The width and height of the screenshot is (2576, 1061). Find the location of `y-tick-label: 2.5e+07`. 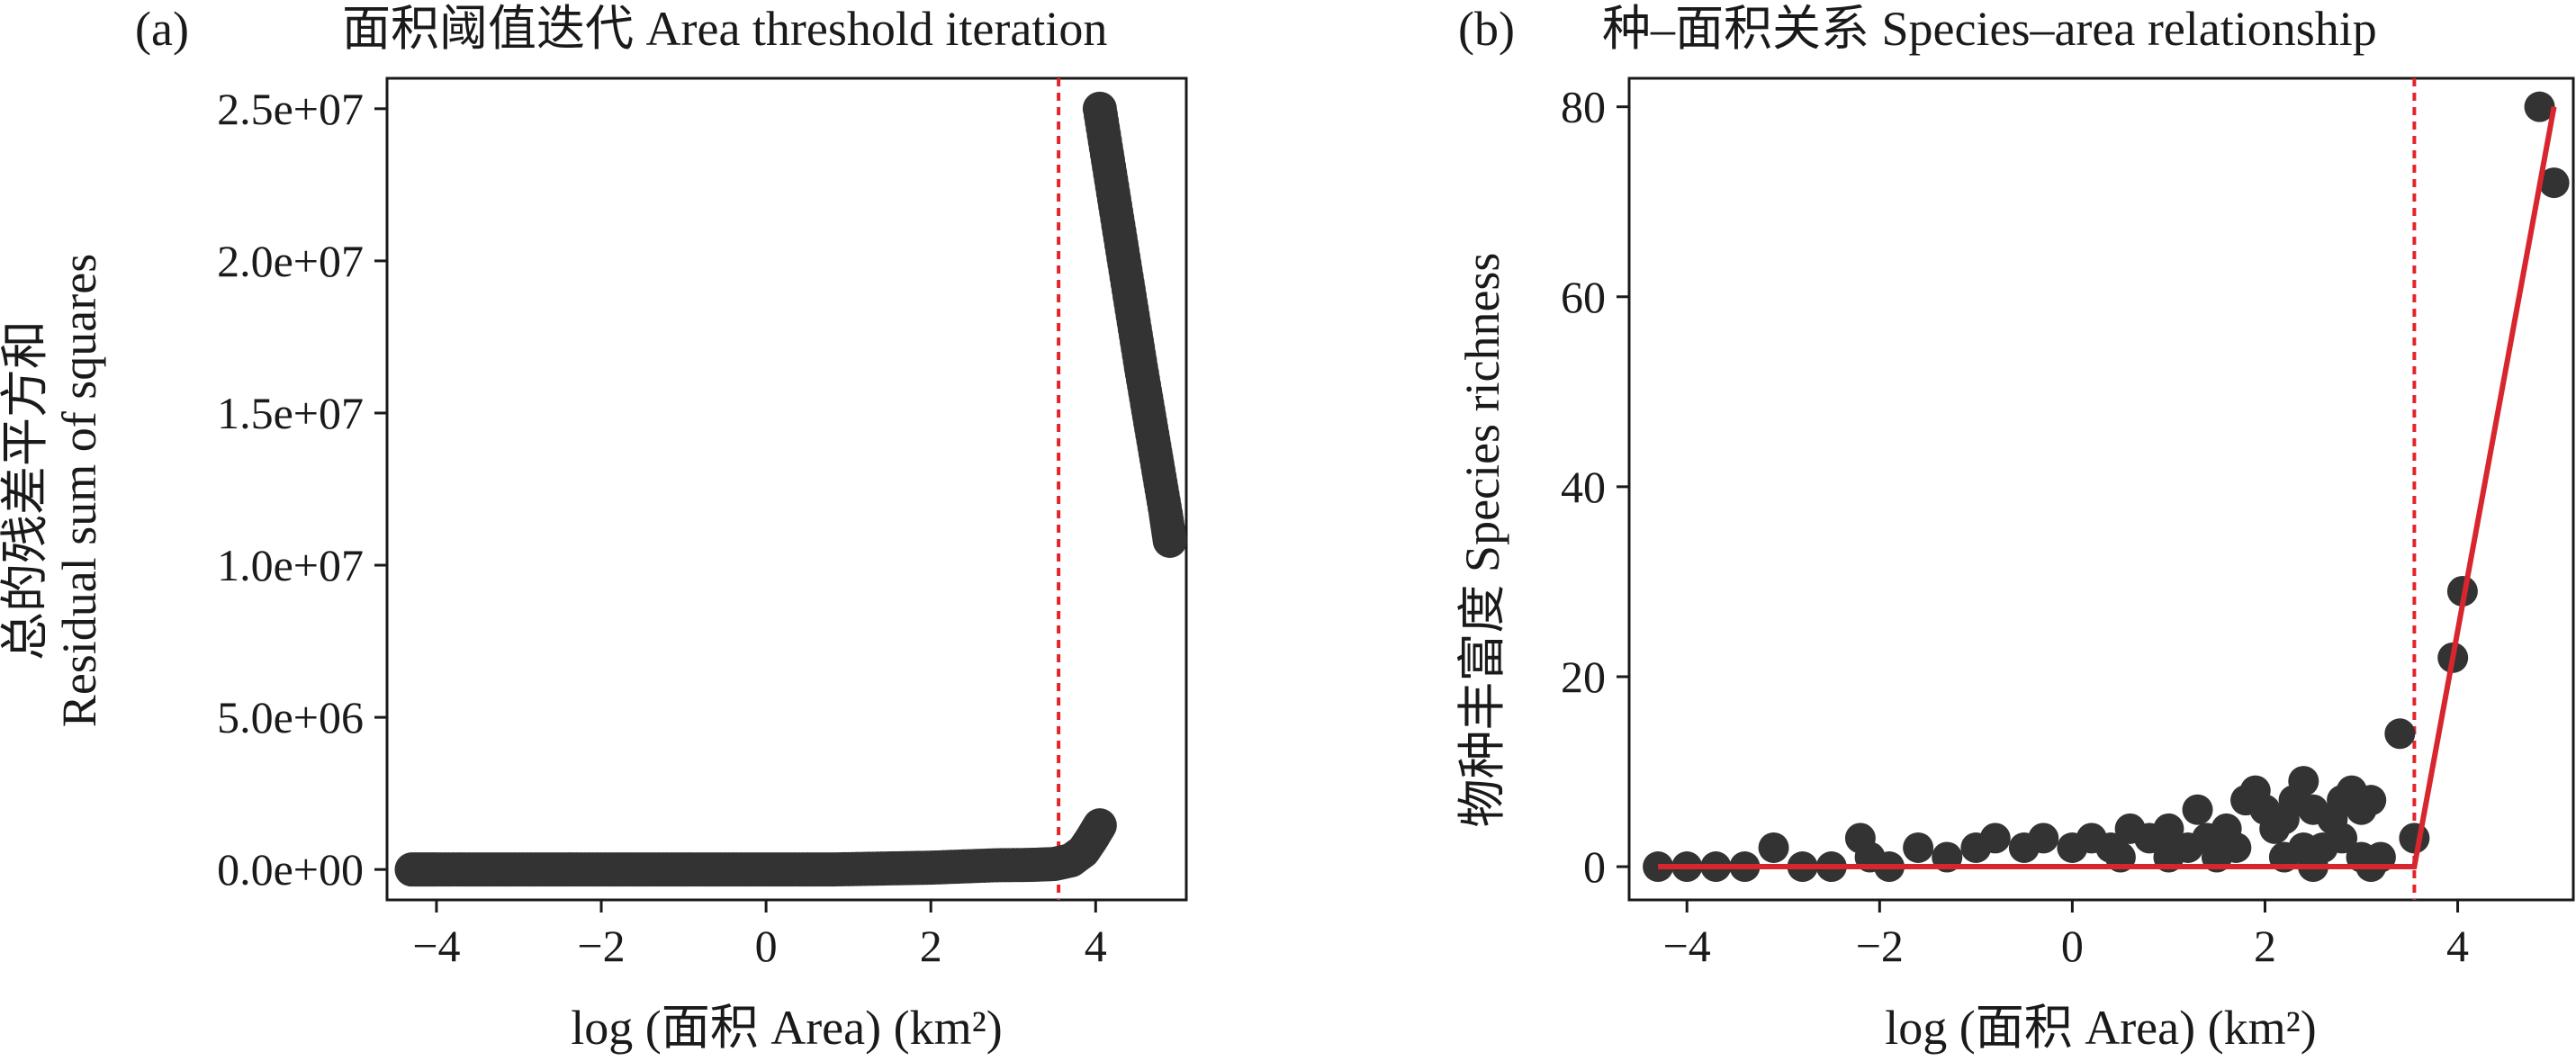

y-tick-label: 2.5e+07 is located at coordinates (290, 109).